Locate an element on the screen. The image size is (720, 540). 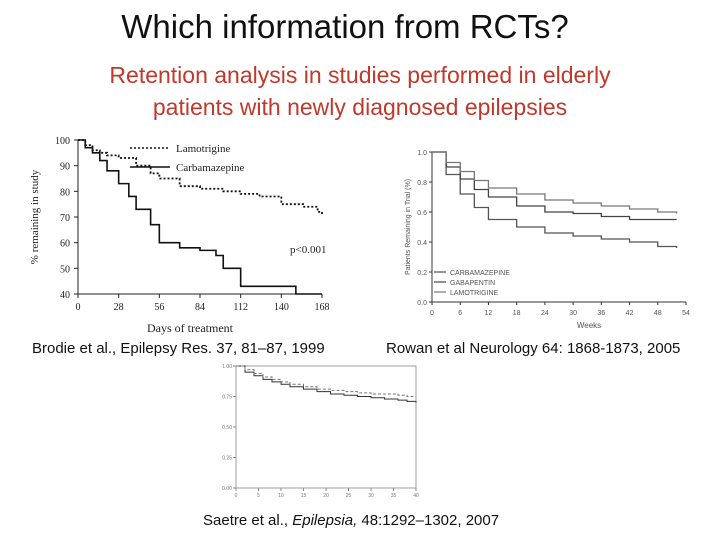
x-tick-label: 140 is located at coordinates (281, 307).